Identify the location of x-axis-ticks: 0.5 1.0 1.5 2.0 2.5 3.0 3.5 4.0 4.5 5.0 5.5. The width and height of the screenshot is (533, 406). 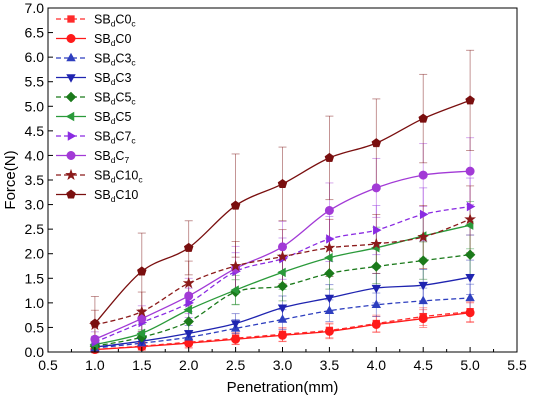
(282, 360).